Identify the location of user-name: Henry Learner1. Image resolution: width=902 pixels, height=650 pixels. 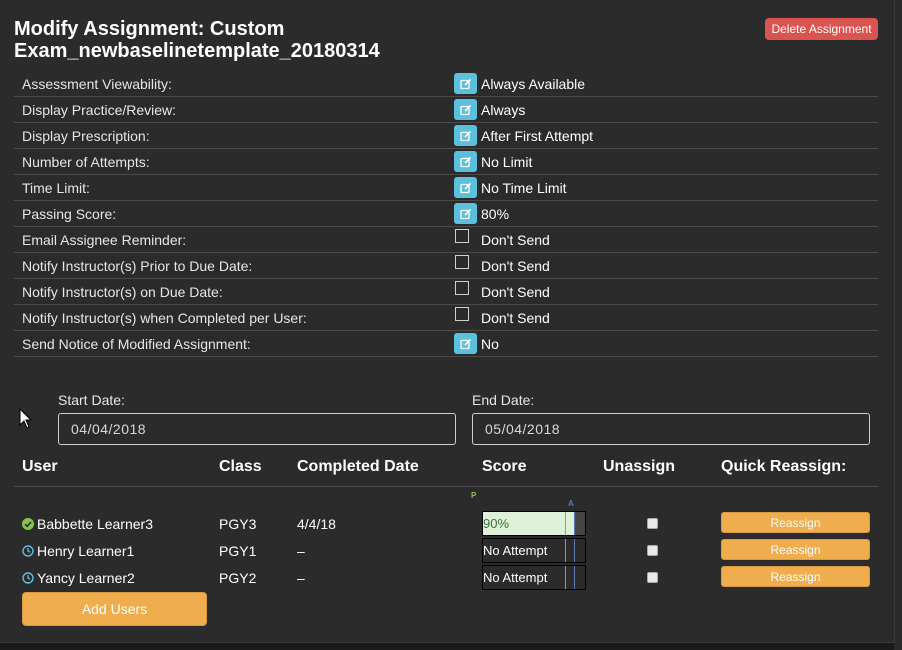
(86, 551).